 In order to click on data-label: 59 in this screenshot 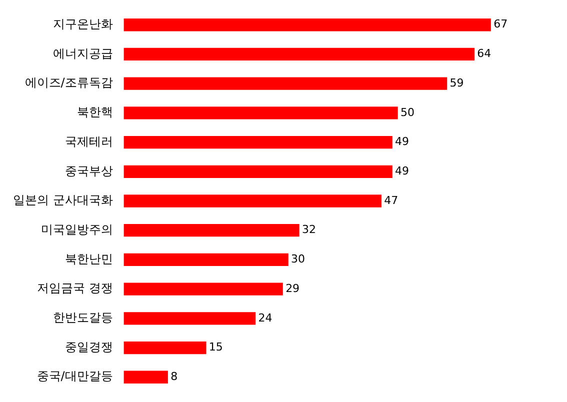, I will do `click(457, 83)`.